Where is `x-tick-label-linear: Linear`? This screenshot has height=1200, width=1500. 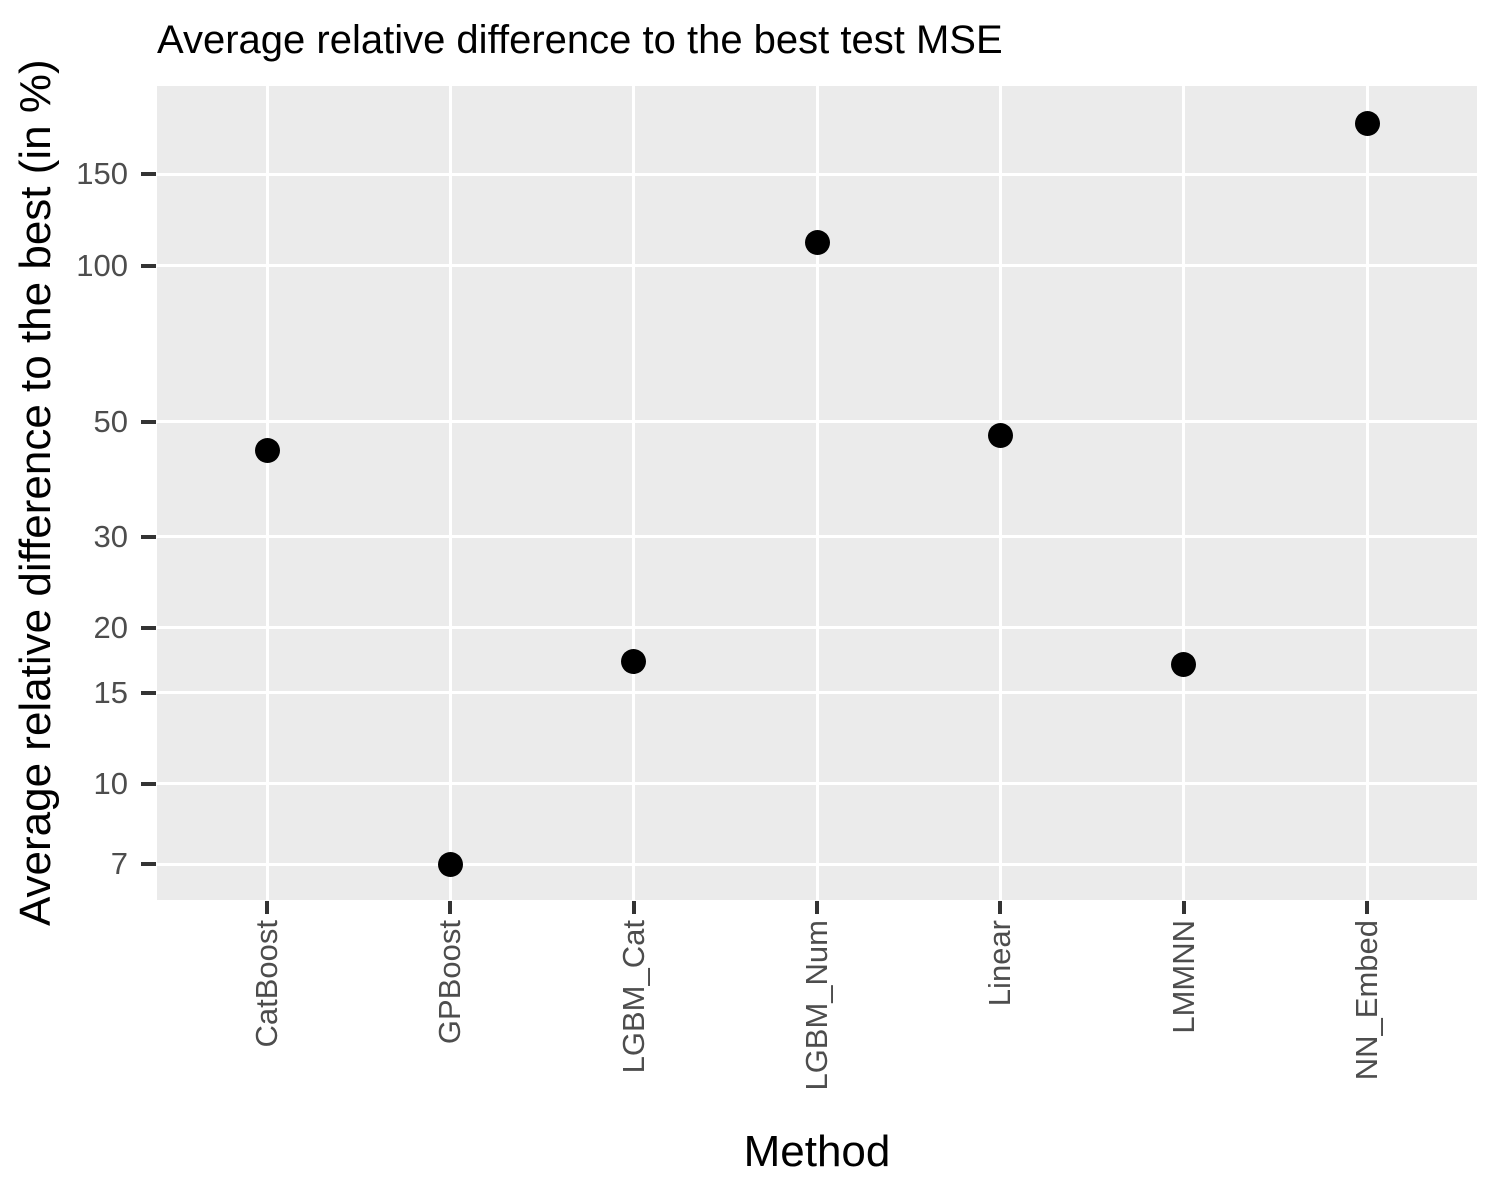 x-tick-label-linear: Linear is located at coordinates (1000, 963).